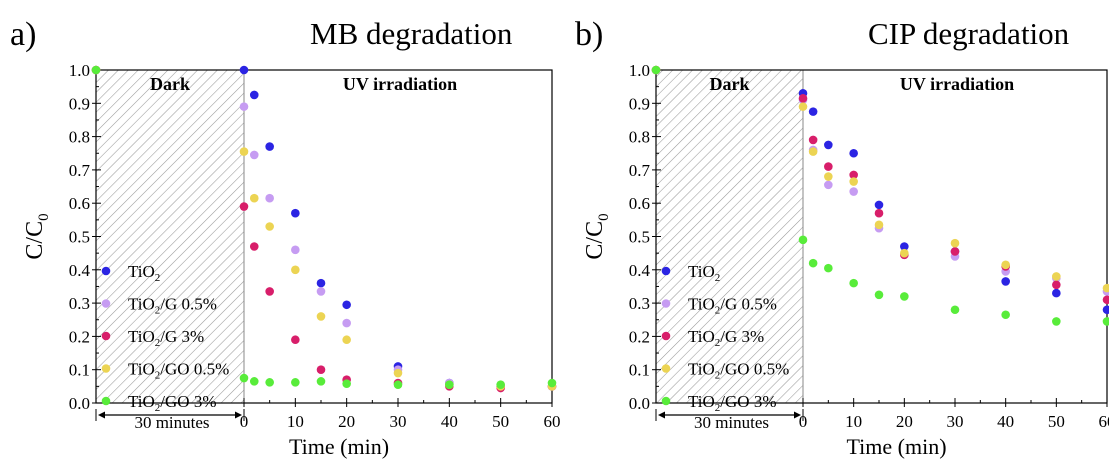 This screenshot has width=1109, height=467. I want to click on legend-label-rest: /G 0.5%, so click(188, 304).